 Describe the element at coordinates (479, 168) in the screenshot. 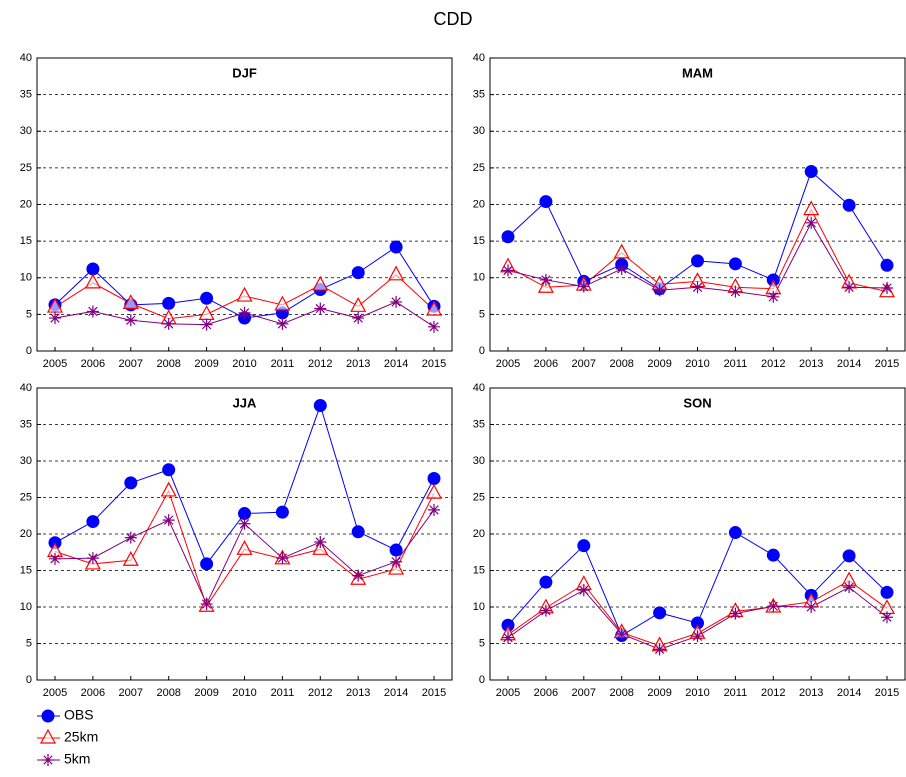

I see `y-tick-label: 25` at that location.